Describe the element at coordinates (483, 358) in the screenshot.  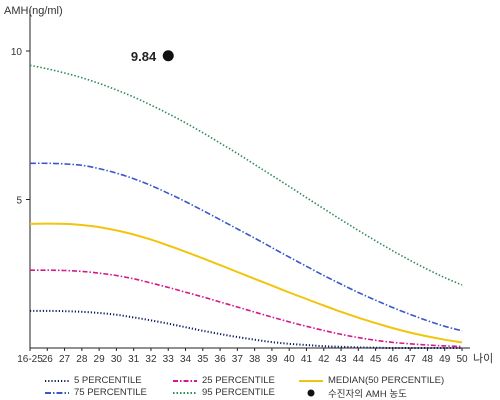
I see `x-axis-label: 나이` at that location.